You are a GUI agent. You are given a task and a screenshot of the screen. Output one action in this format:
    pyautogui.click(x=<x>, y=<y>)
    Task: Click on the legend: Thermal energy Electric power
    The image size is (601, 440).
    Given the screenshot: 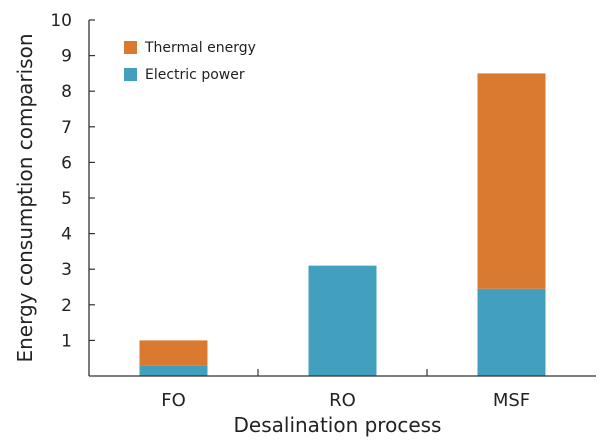 What is the action you would take?
    pyautogui.click(x=190, y=61)
    